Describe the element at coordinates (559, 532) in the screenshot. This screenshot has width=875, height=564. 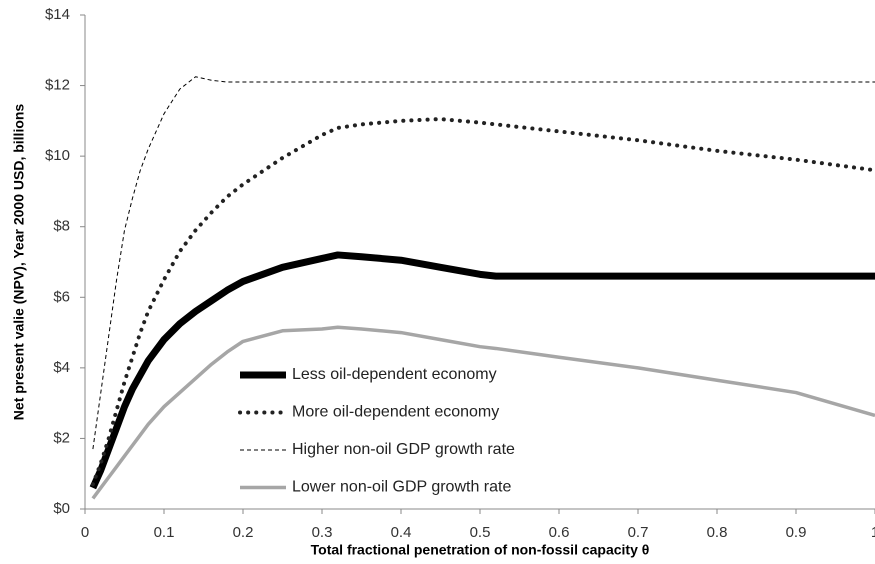
I see `x-tick-label: 0.6` at that location.